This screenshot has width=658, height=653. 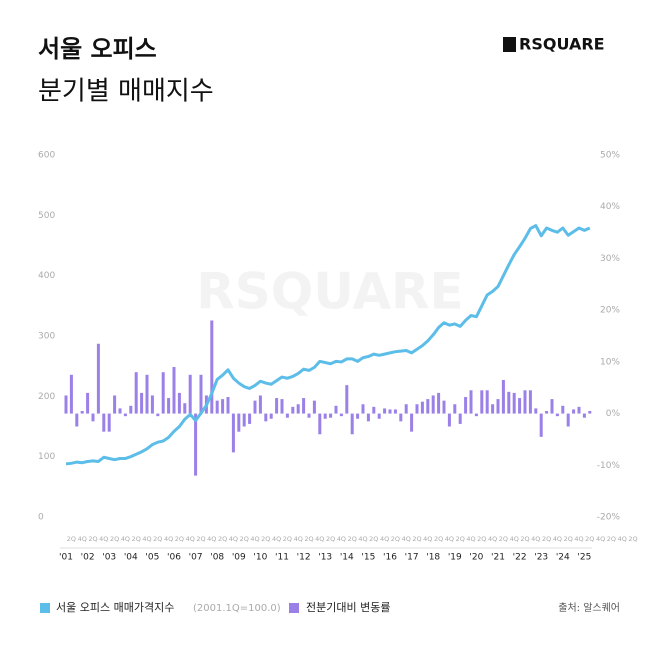 I want to click on y-tick-label: 600, so click(x=46, y=156).